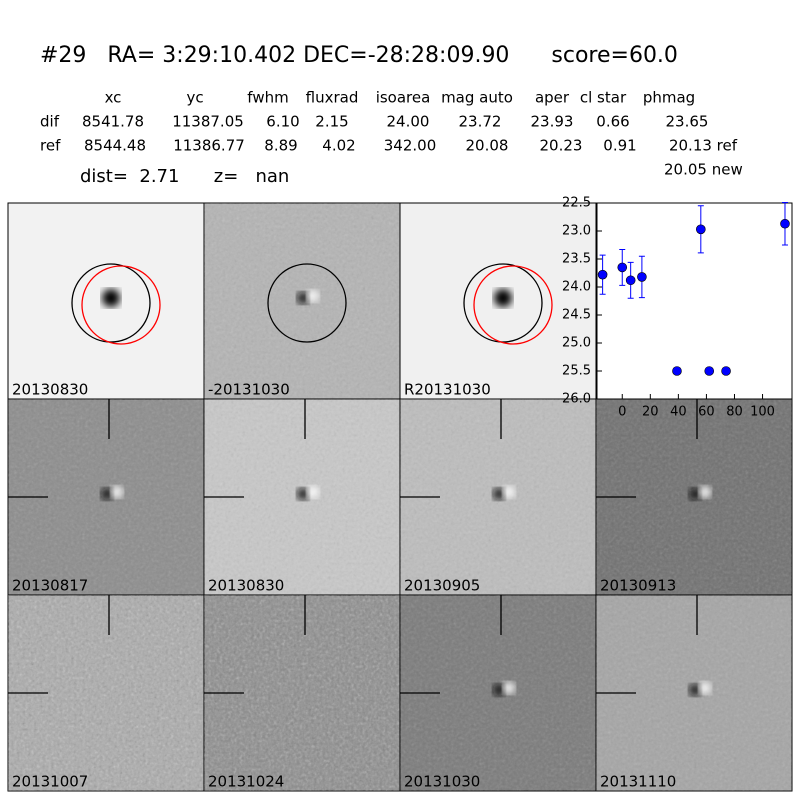 The image size is (800, 800). What do you see at coordinates (762, 412) in the screenshot?
I see `x-tick-label: 100` at bounding box center [762, 412].